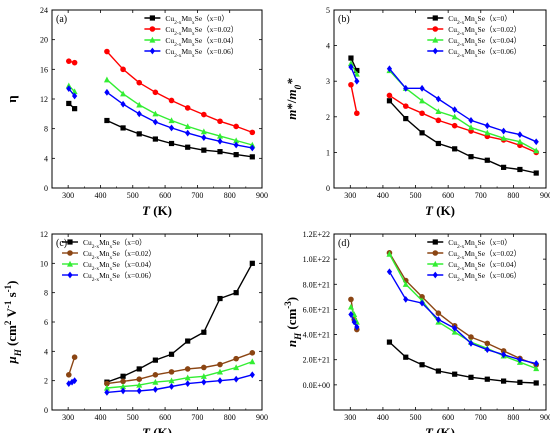 This screenshot has width=550, height=433. What do you see at coordinates (11, 337) in the screenshot?
I see `y-axis-label-part: (cm` at bounding box center [11, 337].